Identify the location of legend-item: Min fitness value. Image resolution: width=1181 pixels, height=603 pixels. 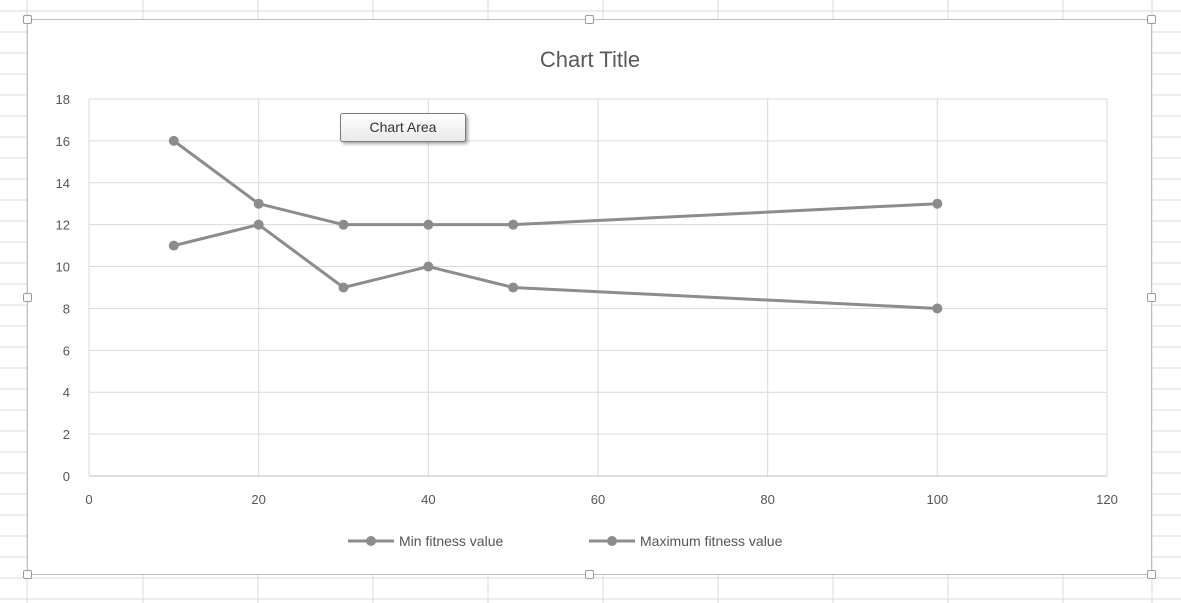
(425, 541).